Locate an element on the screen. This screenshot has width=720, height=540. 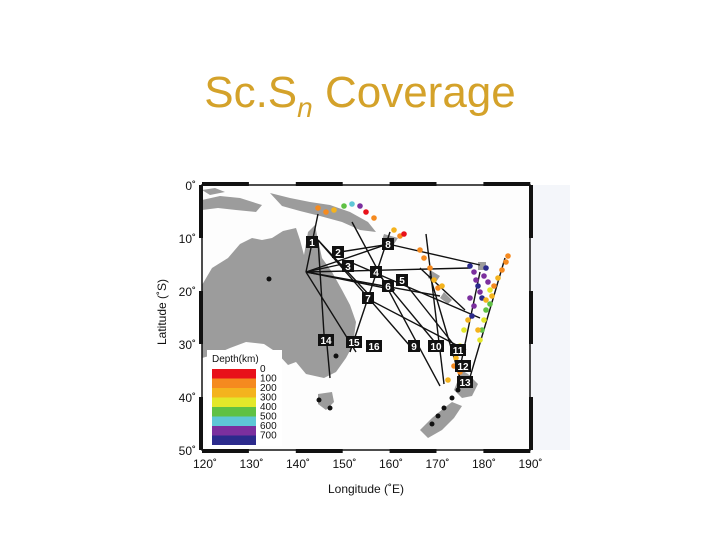
x-tick-label: 130˚ is located at coordinates (251, 464).